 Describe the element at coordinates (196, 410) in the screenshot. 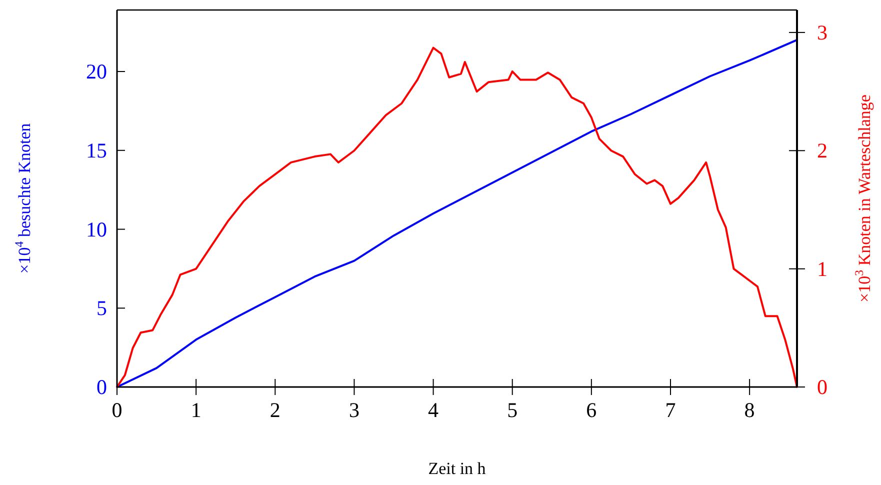

I see `x-tick-label: 1` at that location.